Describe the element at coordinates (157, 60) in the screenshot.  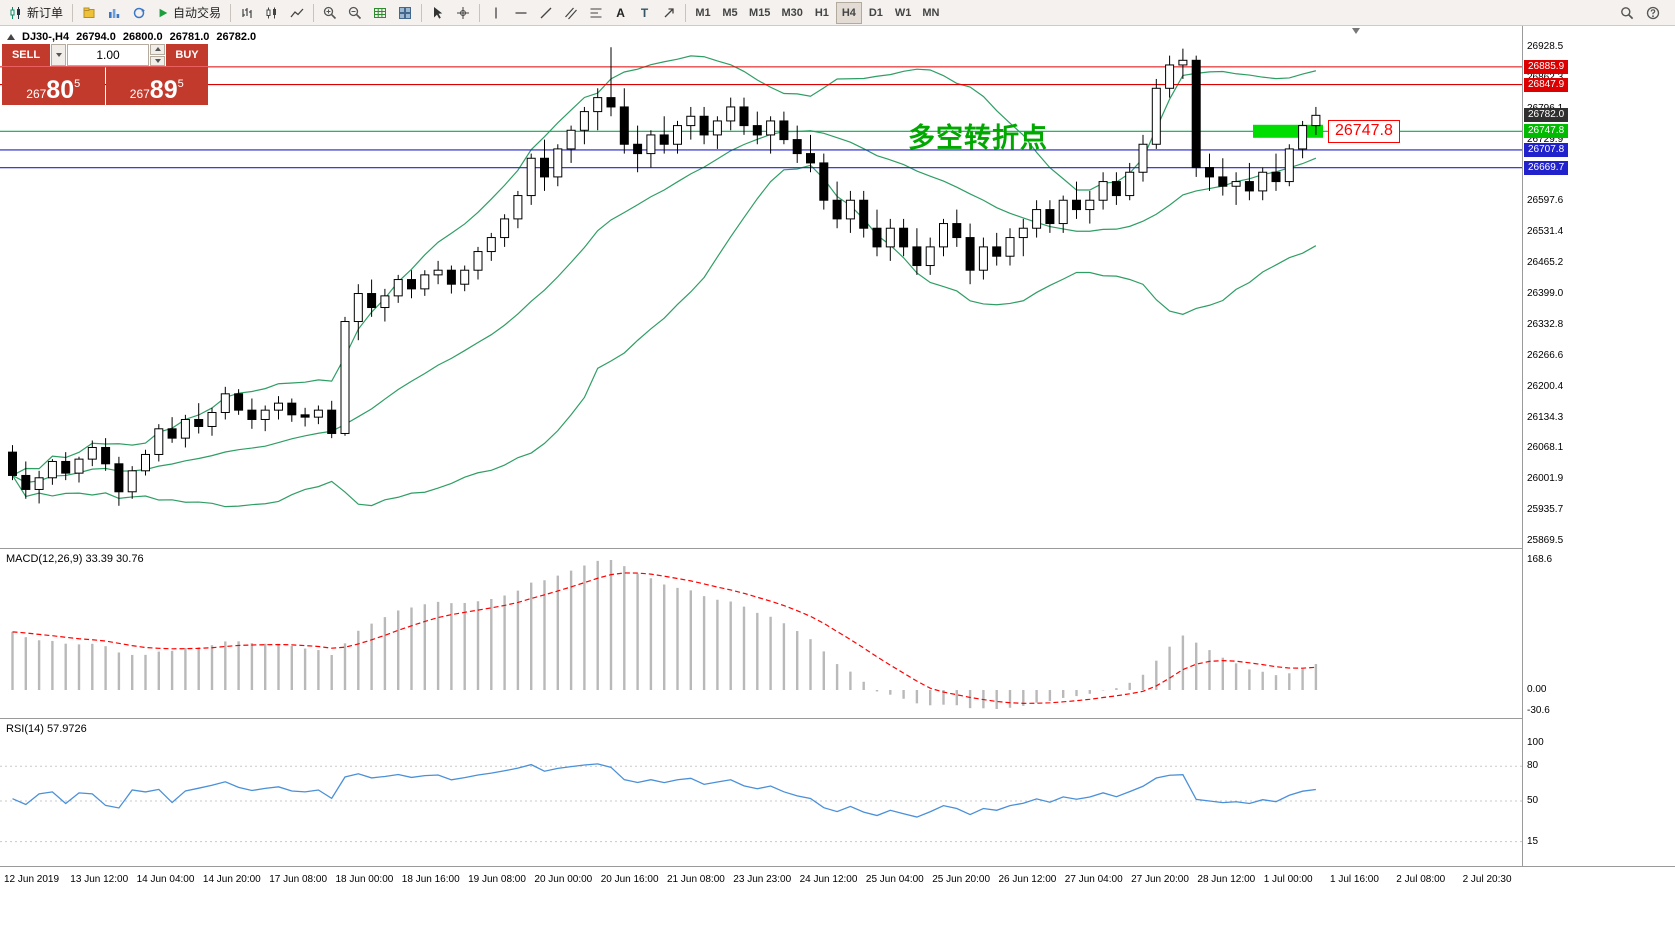
I see `volume-decrease-button` at that location.